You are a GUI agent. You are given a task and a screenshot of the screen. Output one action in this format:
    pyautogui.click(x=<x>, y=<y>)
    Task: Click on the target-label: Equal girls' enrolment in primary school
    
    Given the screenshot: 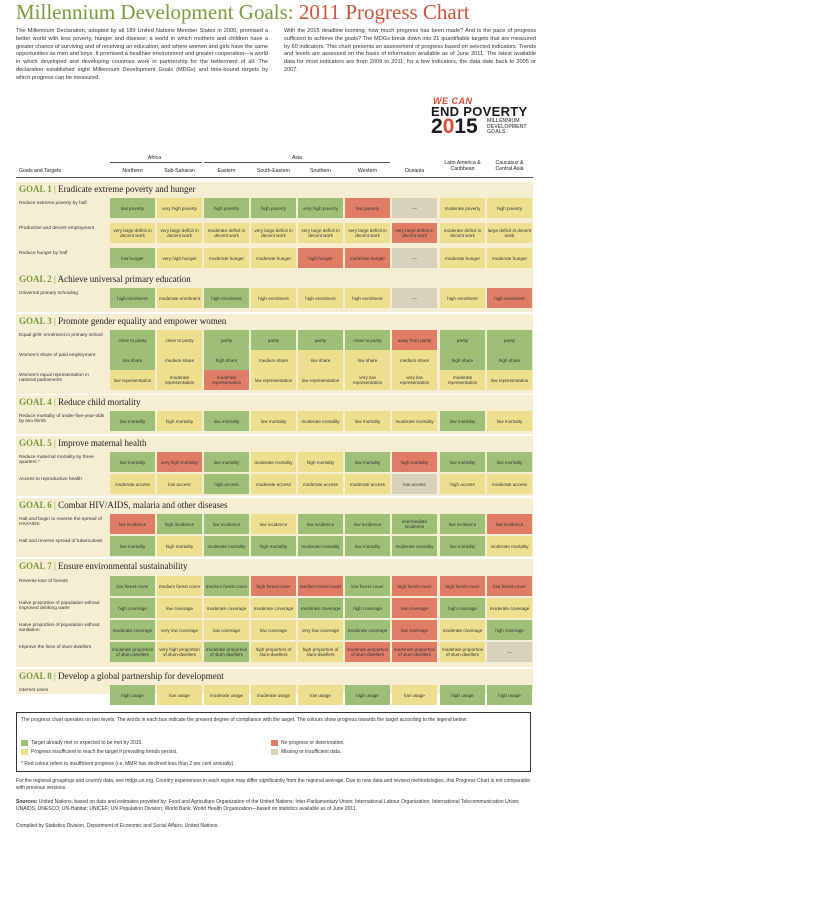 What is the action you would take?
    pyautogui.click(x=61, y=335)
    